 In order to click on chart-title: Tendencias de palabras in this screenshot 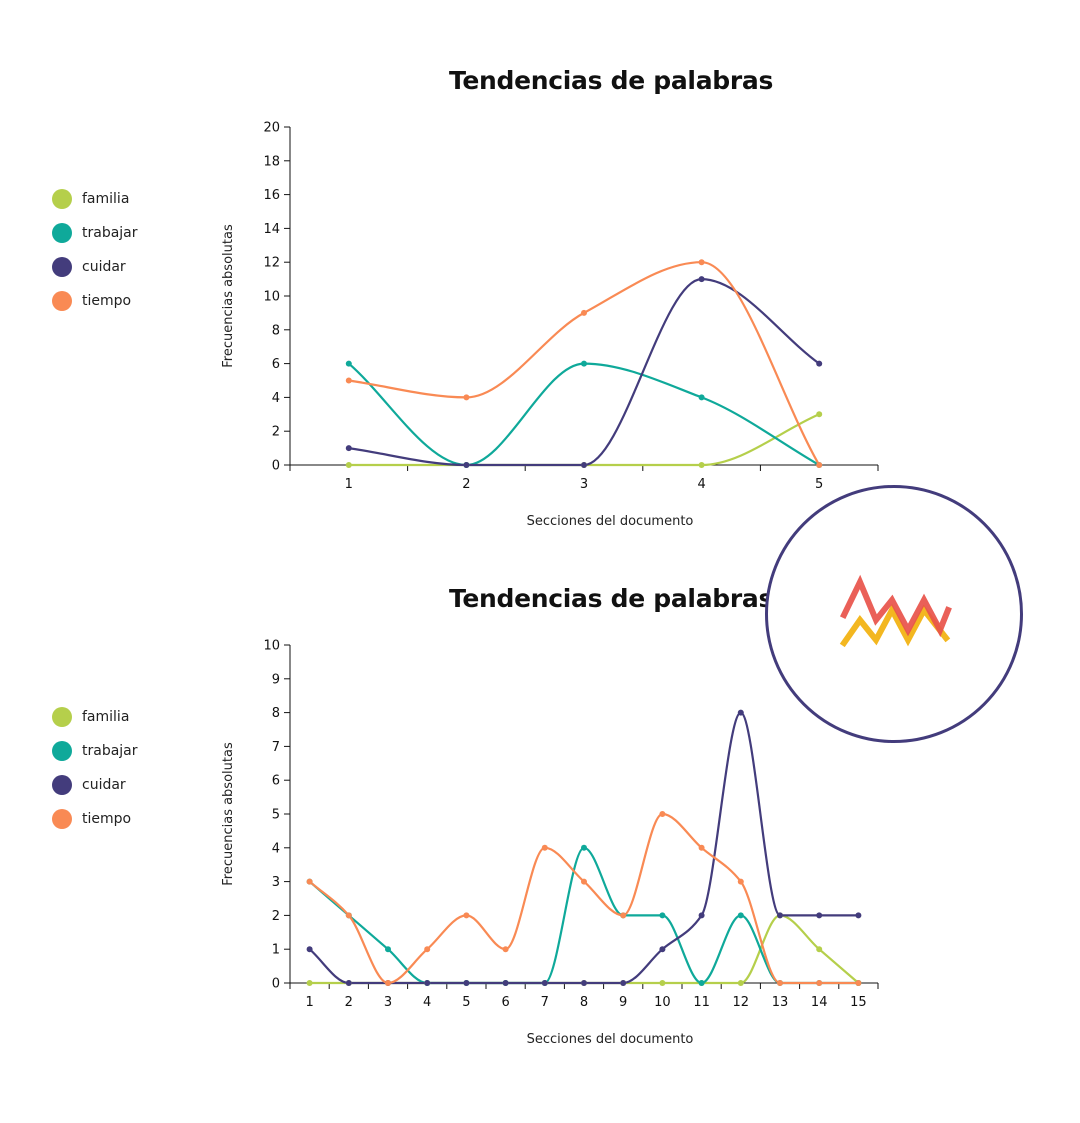, I will do `click(611, 598)`.